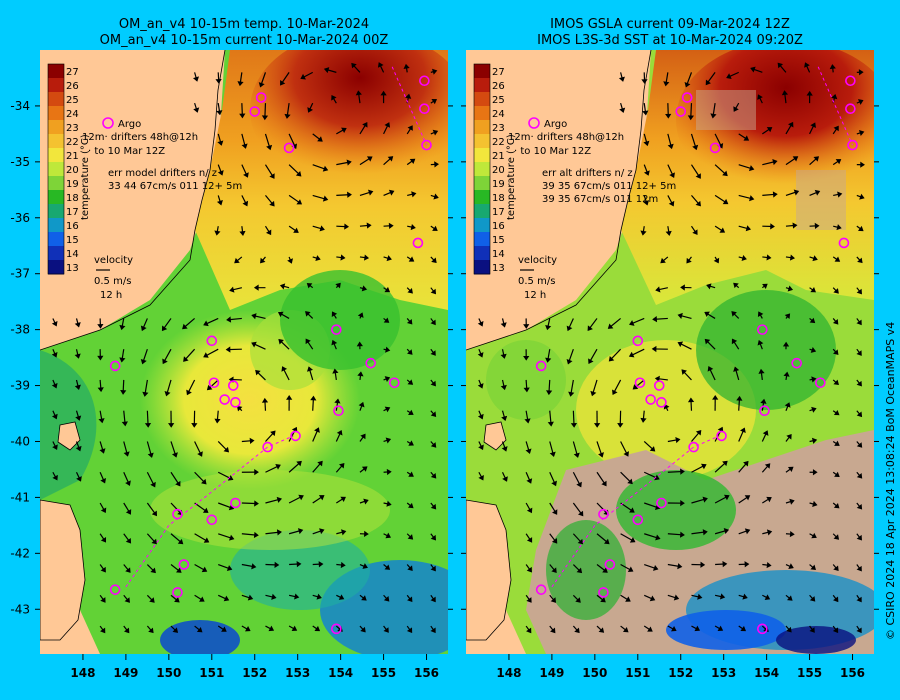 This screenshot has width=900, height=700. I want to click on legend-to-date: · to 10 Mar 12Z, so click(552, 151).